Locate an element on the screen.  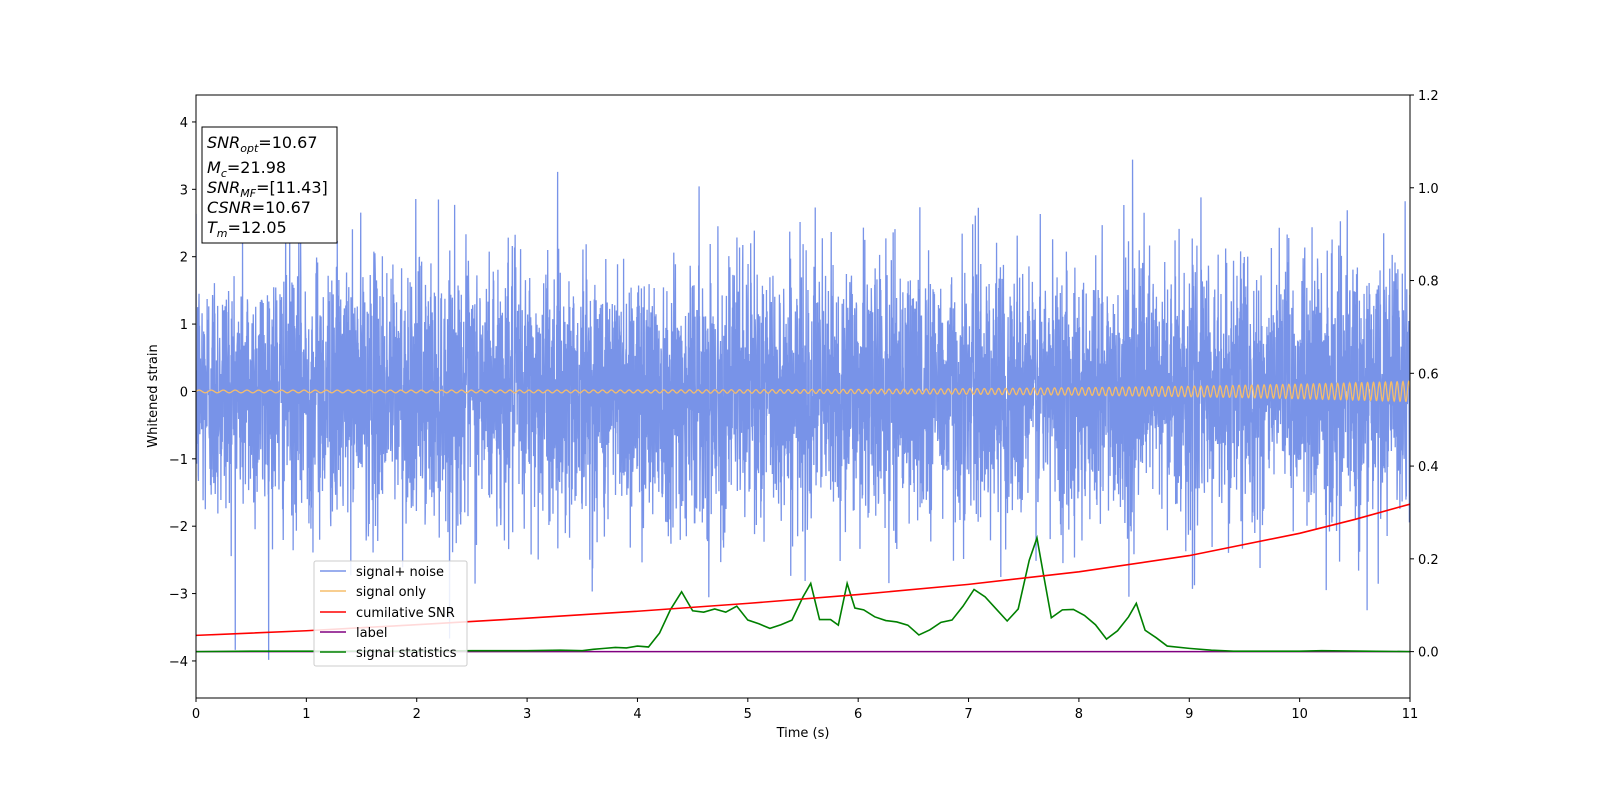
x-tick-label: 7 is located at coordinates (968, 714).